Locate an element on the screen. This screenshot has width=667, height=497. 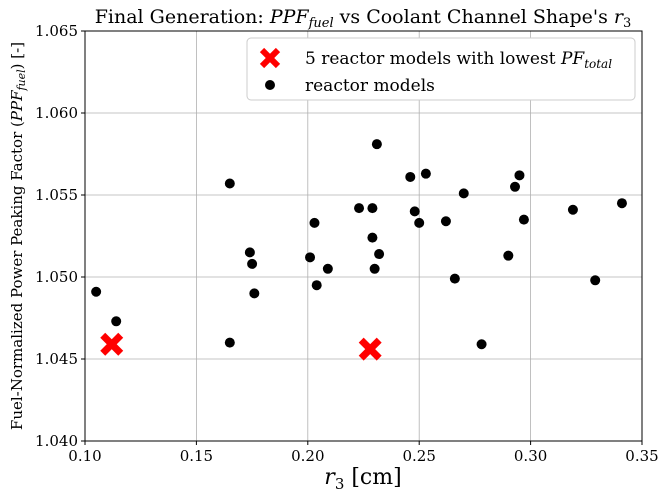
y-tick-label: 1.040 is located at coordinates (56, 441).